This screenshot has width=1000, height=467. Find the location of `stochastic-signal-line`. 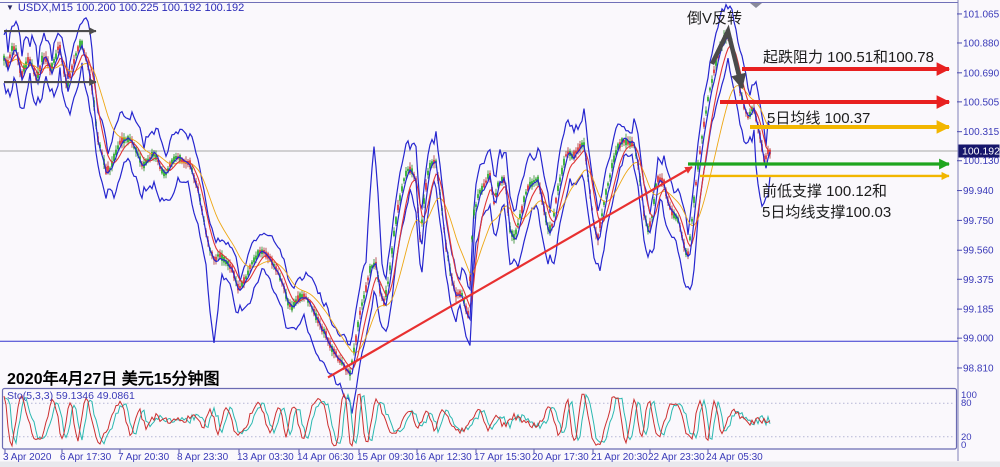

stochastic-signal-line is located at coordinates (387, 419).